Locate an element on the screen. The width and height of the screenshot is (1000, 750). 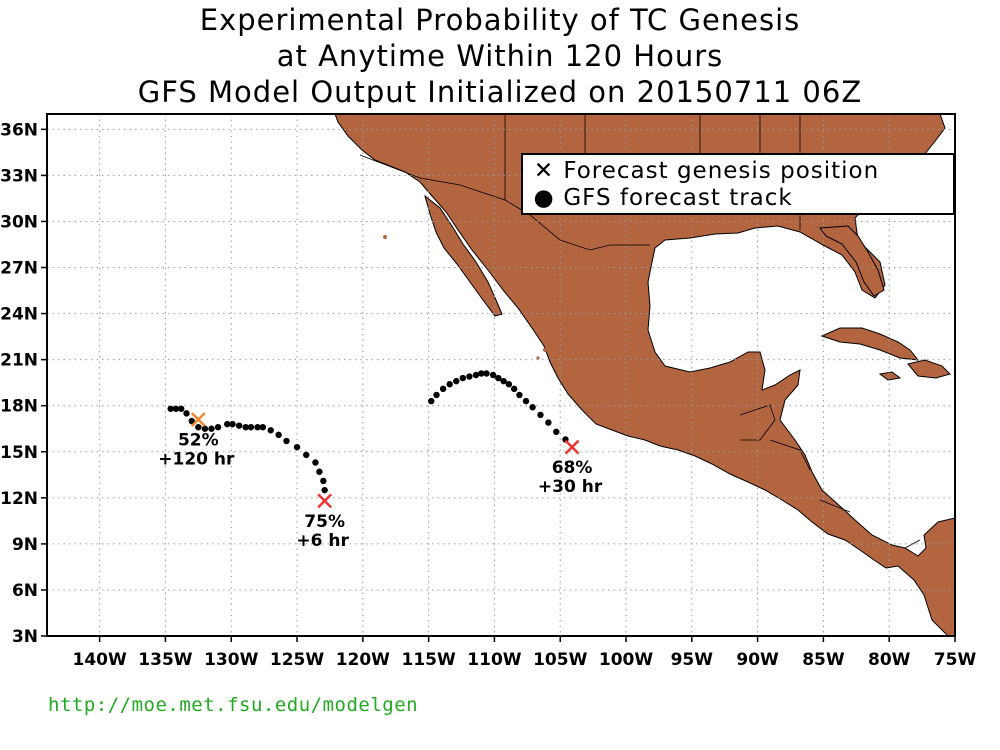
land-jamaica is located at coordinates (890, 376).